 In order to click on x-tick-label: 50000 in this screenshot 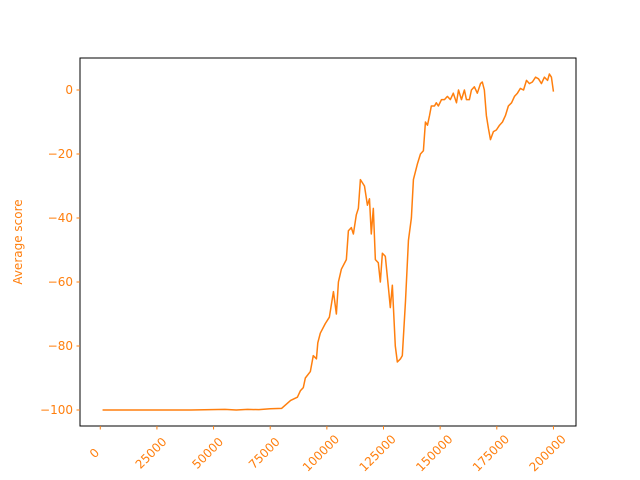, I will do `click(207, 453)`.